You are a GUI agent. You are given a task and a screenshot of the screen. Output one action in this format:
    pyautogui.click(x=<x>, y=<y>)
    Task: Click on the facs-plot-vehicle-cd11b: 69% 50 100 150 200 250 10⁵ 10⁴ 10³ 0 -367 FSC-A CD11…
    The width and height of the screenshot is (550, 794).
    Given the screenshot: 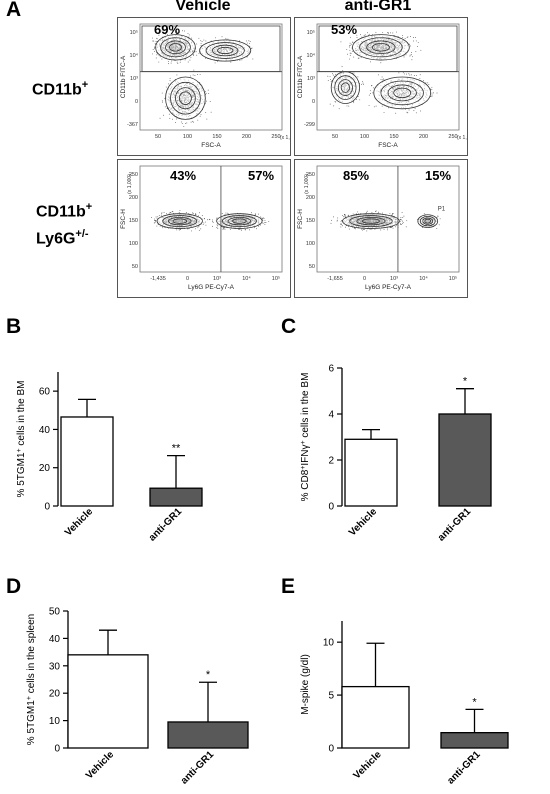 What is the action you would take?
    pyautogui.click(x=204, y=86)
    